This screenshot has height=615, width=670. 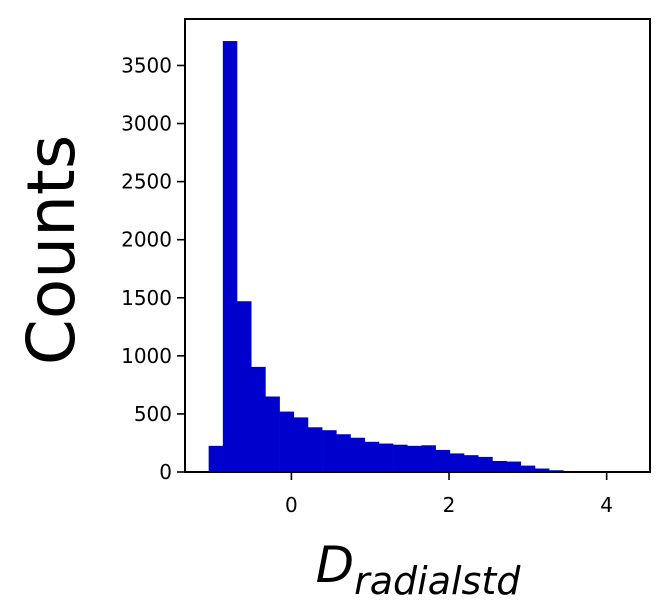 I want to click on y-tick-label: 2000, so click(x=146, y=240).